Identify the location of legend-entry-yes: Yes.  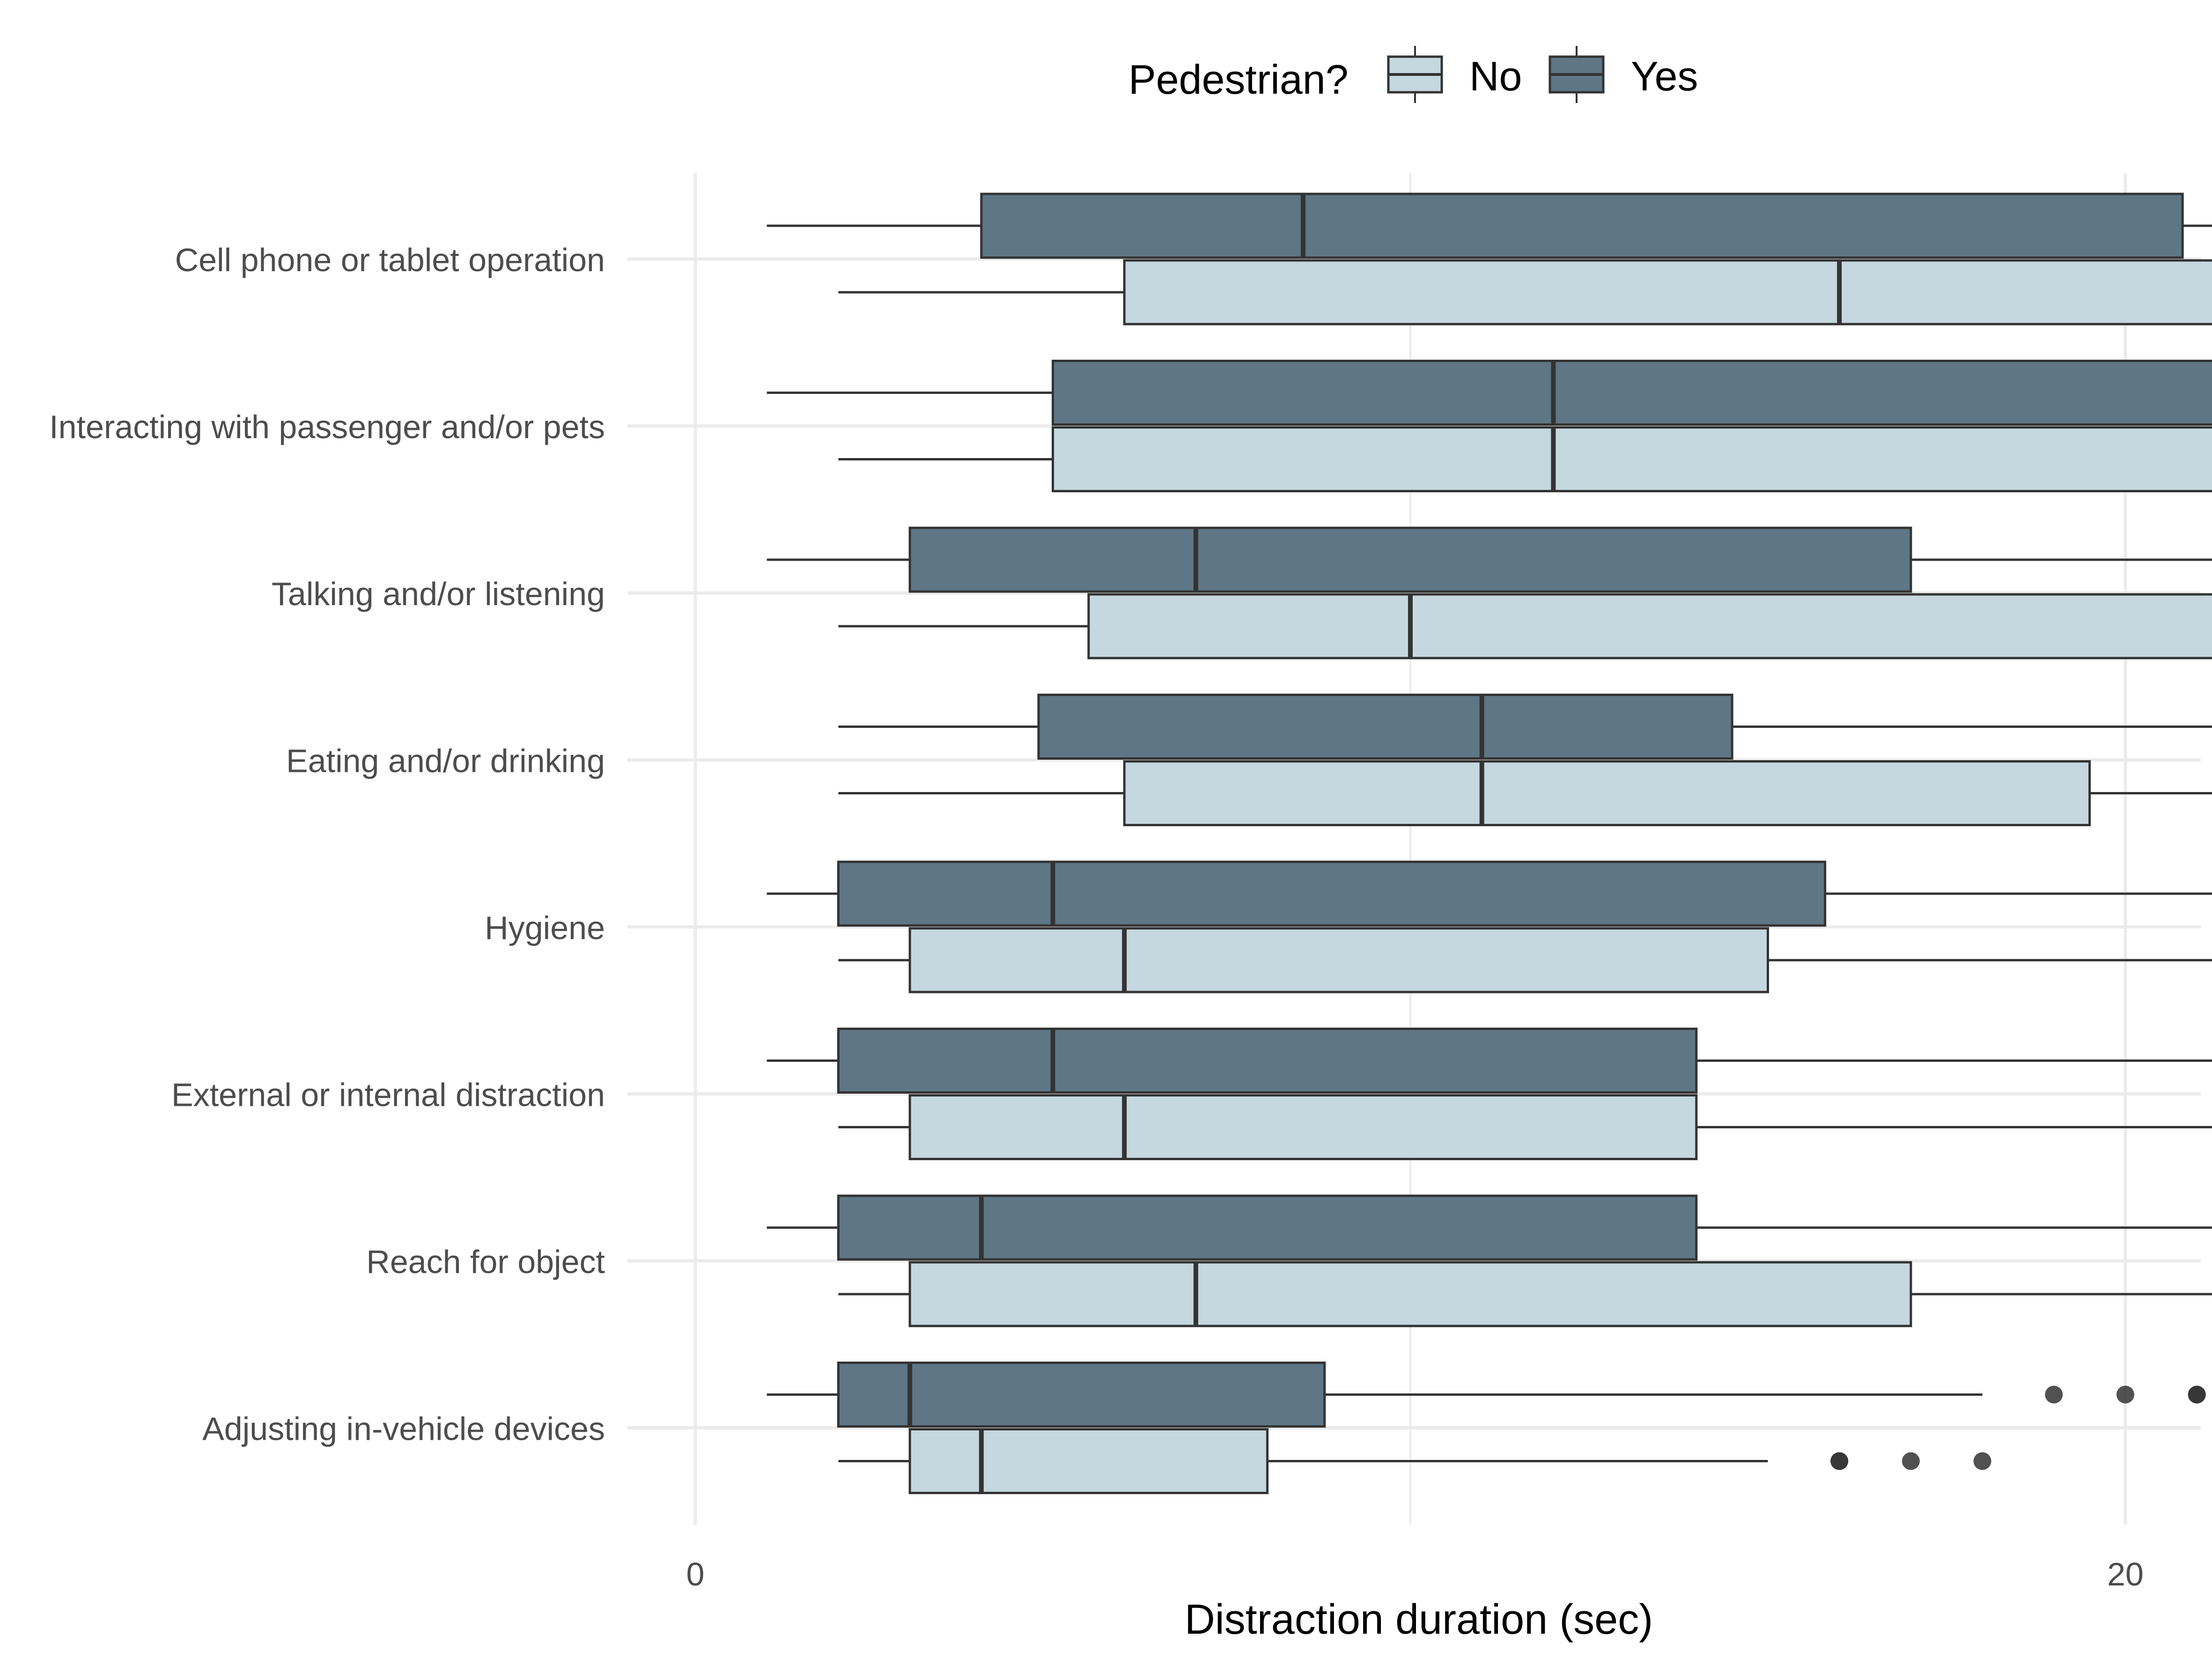
(1623, 75).